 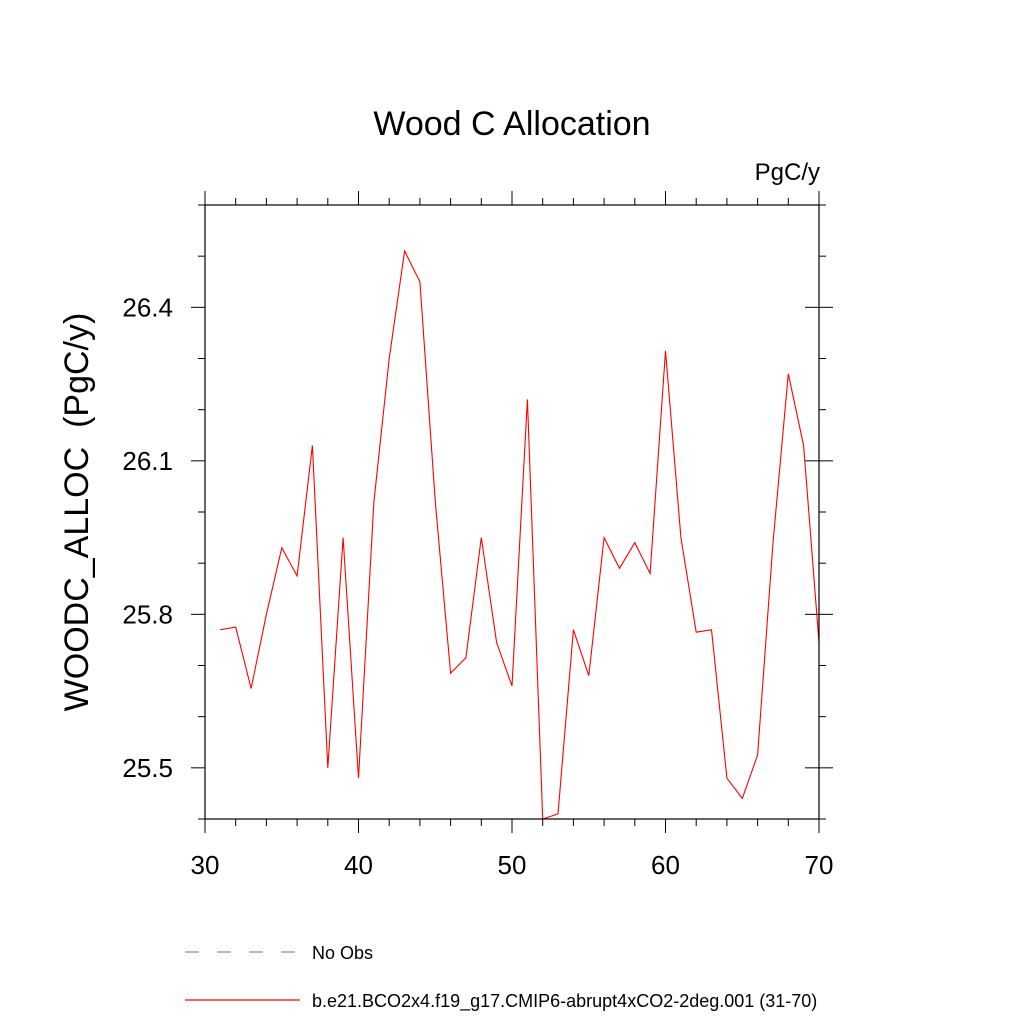 What do you see at coordinates (819, 865) in the screenshot?
I see `x-tick-label: 70` at bounding box center [819, 865].